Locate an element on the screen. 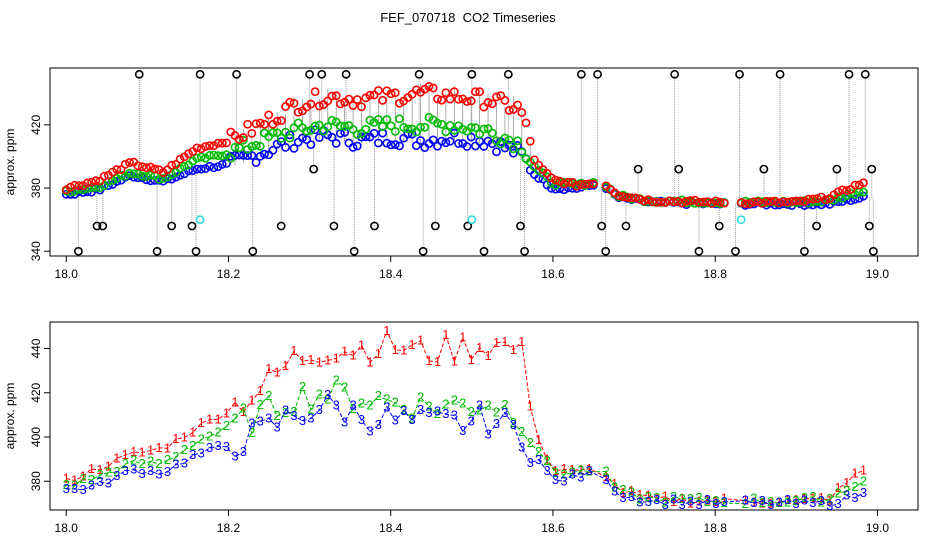 This screenshot has height=540, width=936. x-tick-label: 18.6 is located at coordinates (553, 274).